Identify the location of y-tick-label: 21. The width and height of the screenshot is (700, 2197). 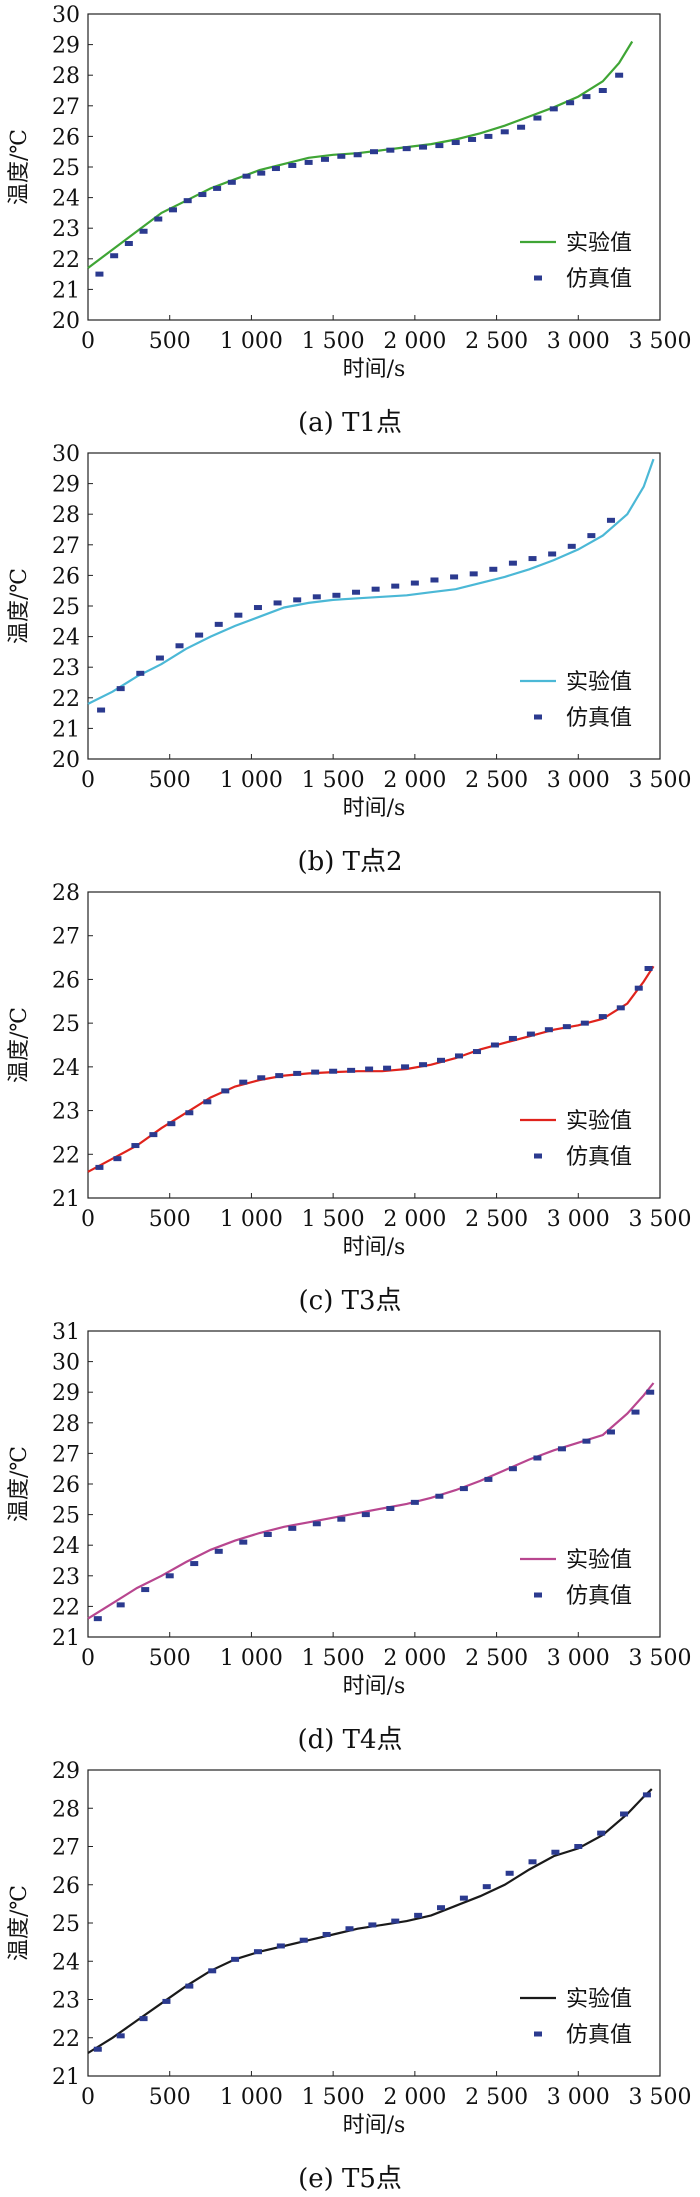
(66, 729).